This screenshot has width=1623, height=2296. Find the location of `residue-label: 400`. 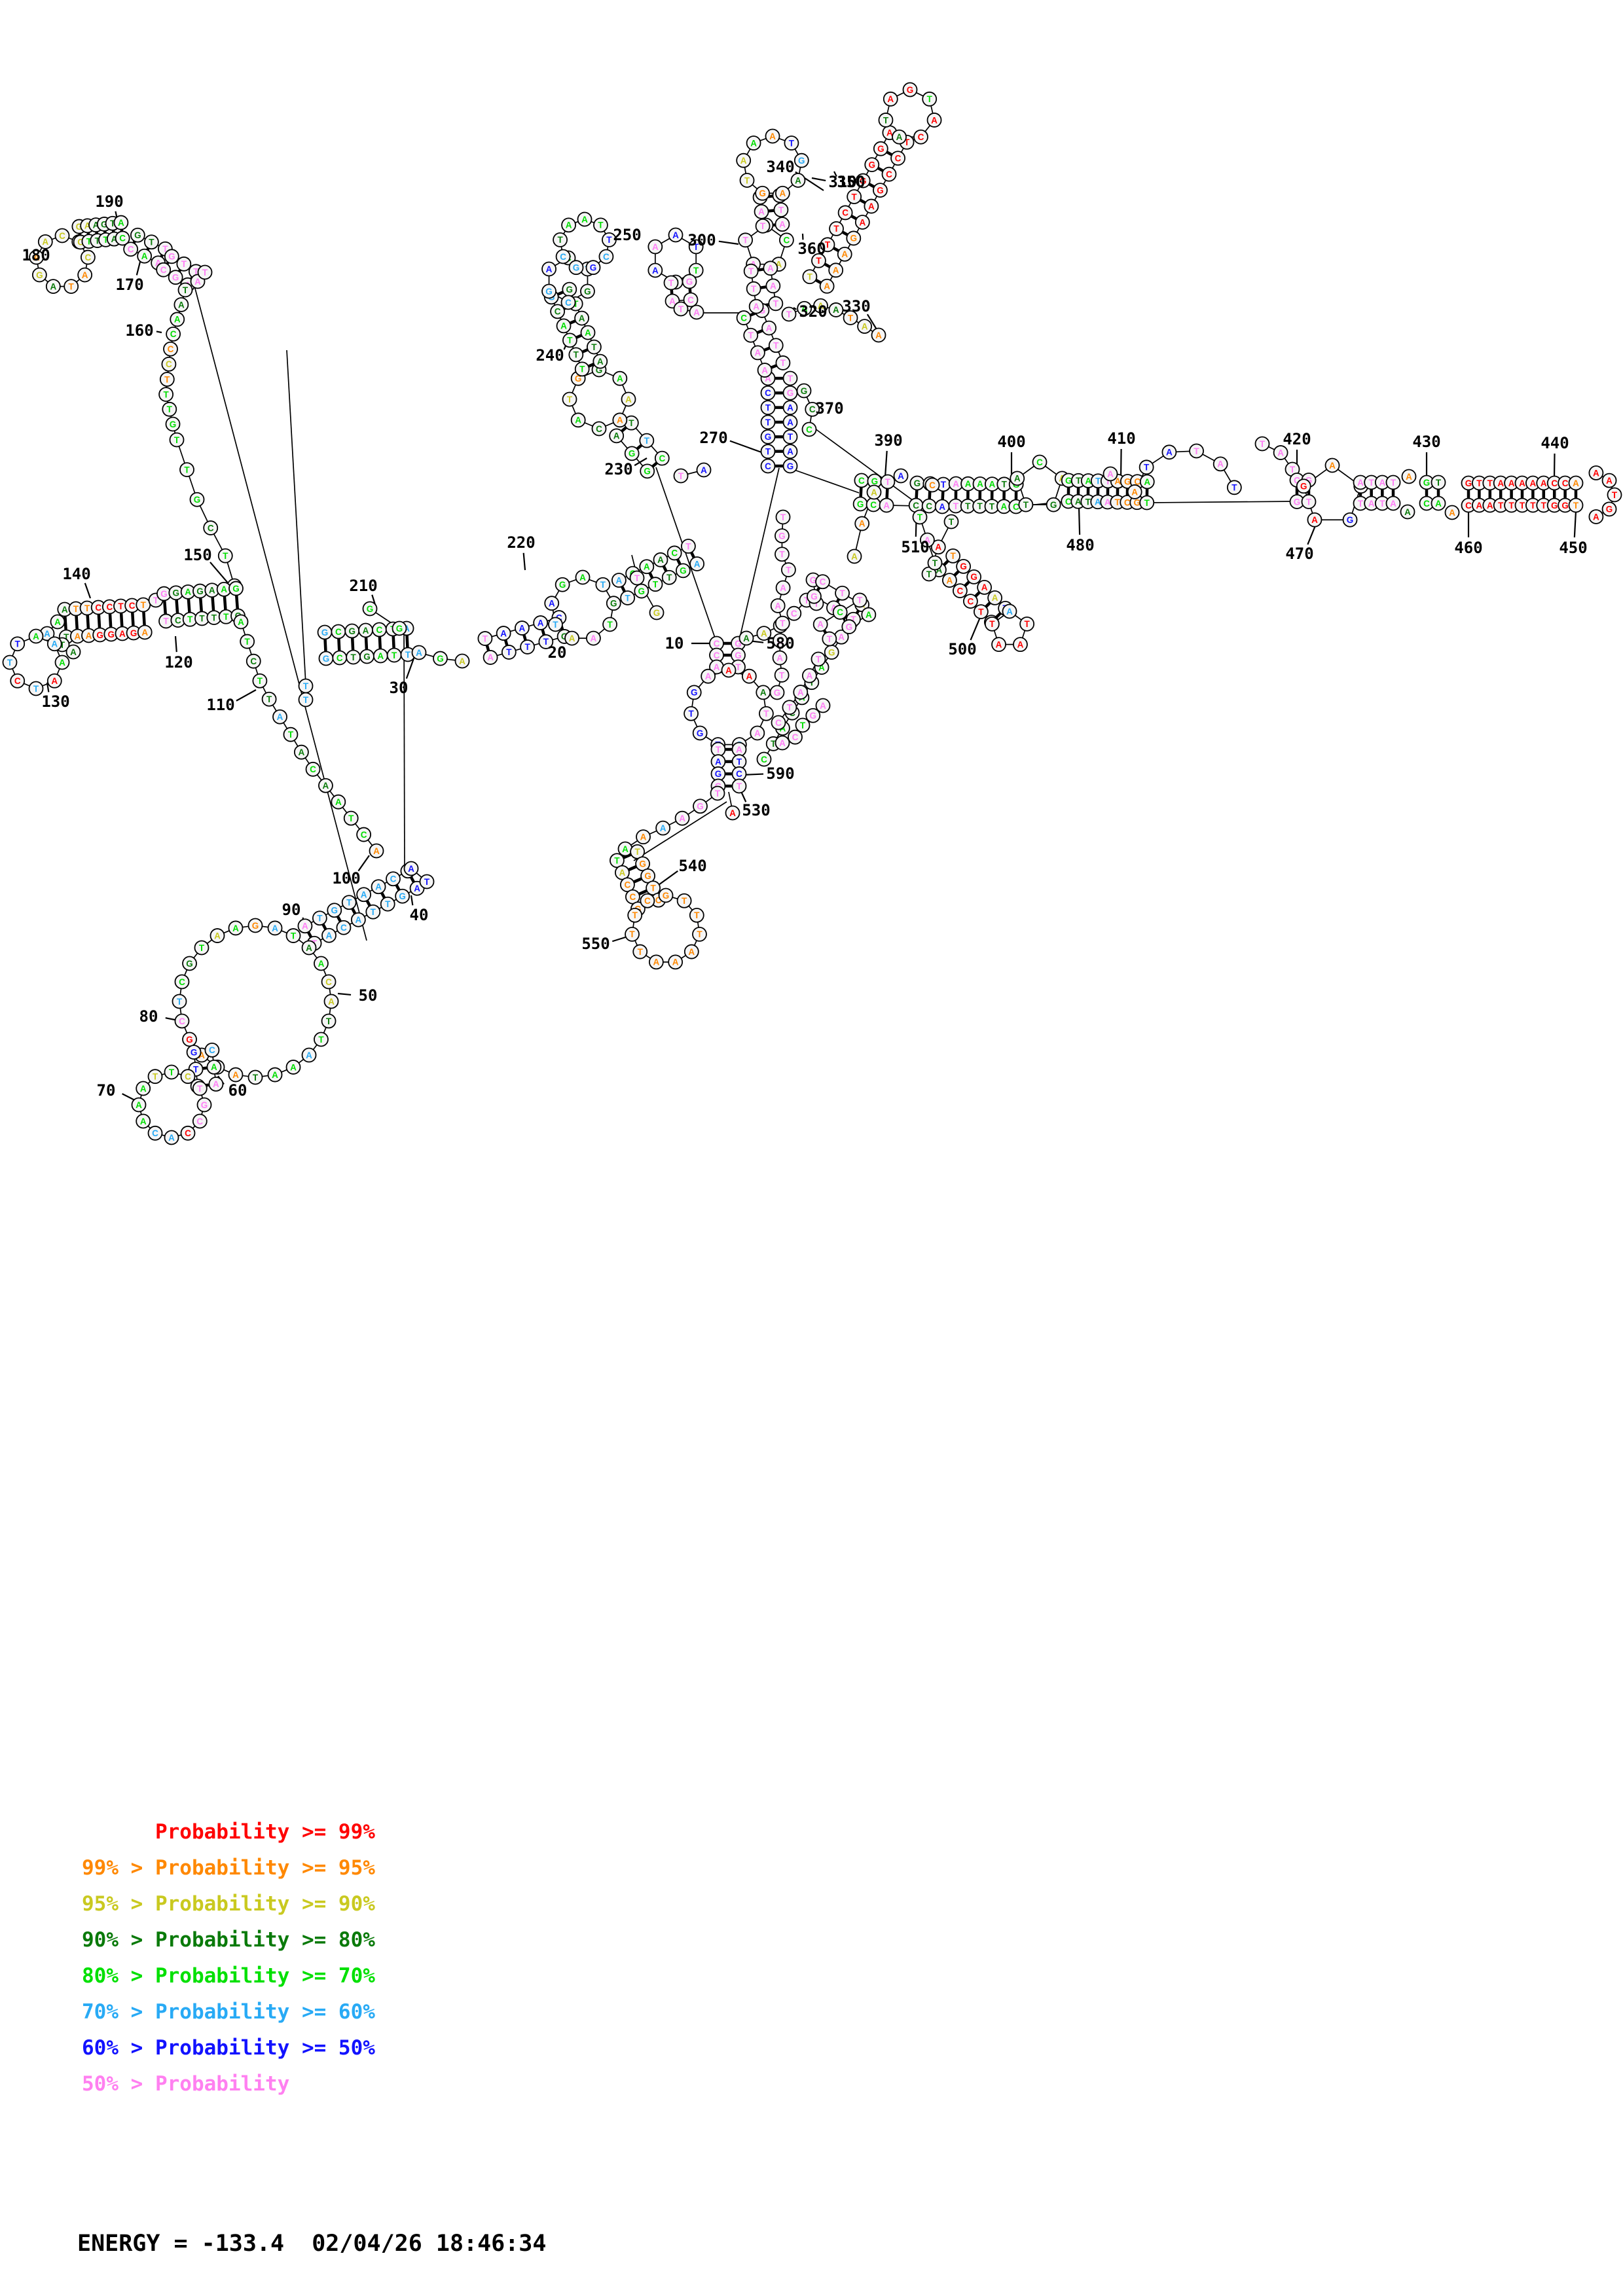

residue-label: 400 is located at coordinates (1011, 442).